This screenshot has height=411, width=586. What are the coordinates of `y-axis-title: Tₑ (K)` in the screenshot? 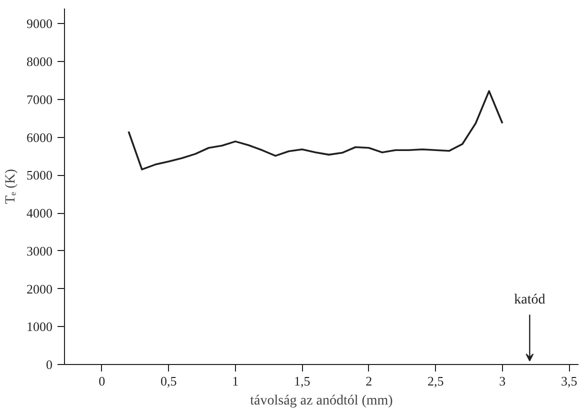 It's located at (11, 186).